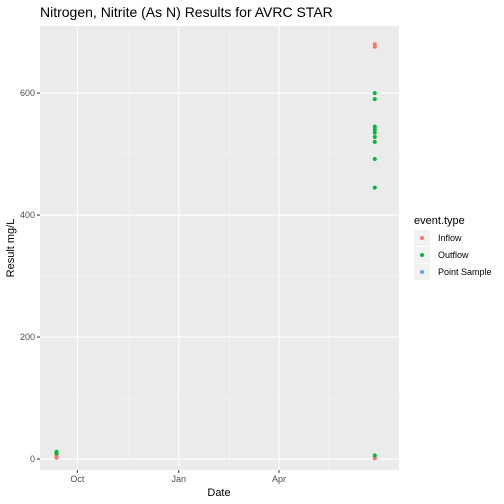  What do you see at coordinates (465, 272) in the screenshot?
I see `legend-label: Point Sample` at bounding box center [465, 272].